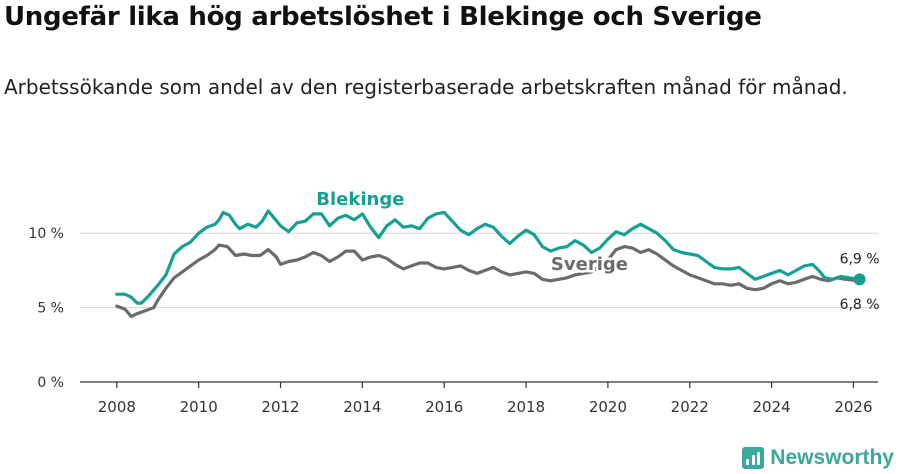  I want to click on x-tick-label: 2024, so click(772, 407).